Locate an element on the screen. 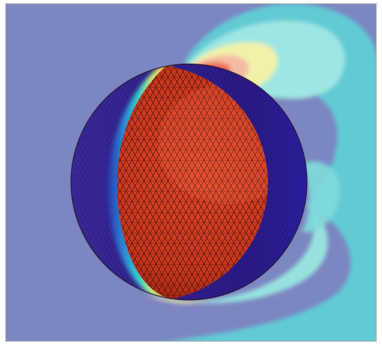 The width and height of the screenshot is (382, 347). contour-lower-yellow is located at coordinates (178, 299).